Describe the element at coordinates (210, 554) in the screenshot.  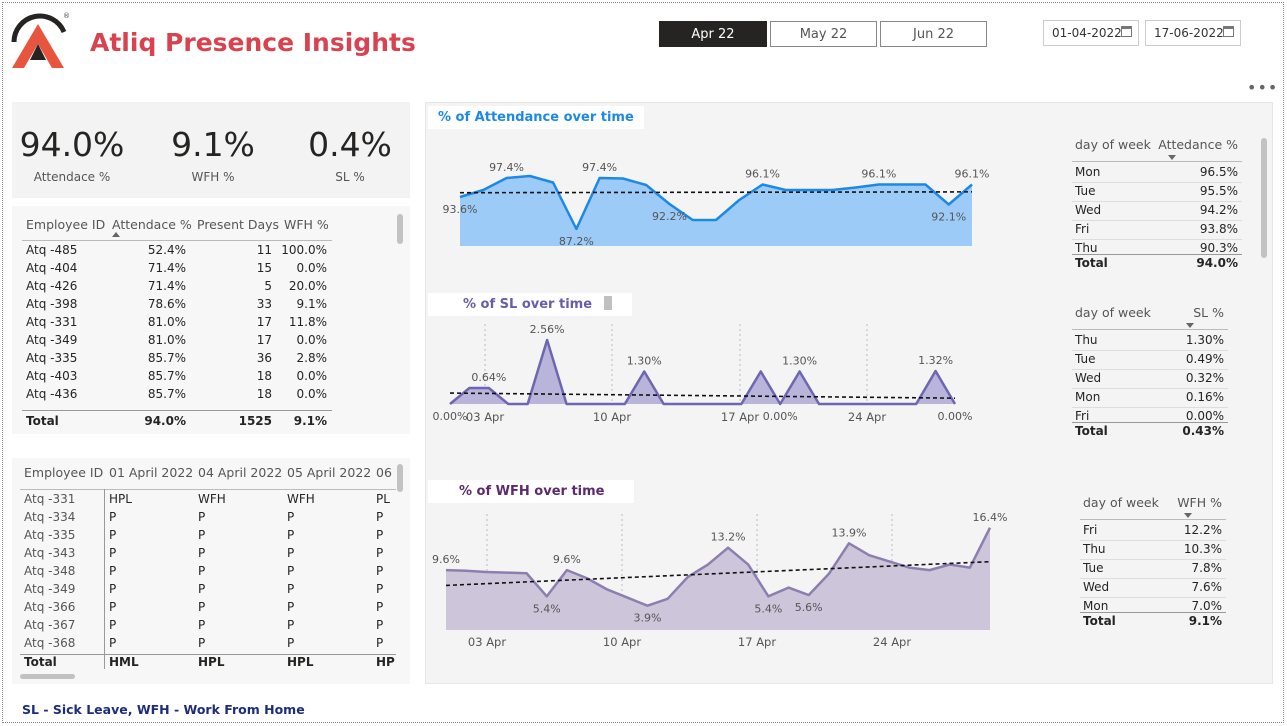
I see `matrix-row: Atq -343 P P P P` at that location.